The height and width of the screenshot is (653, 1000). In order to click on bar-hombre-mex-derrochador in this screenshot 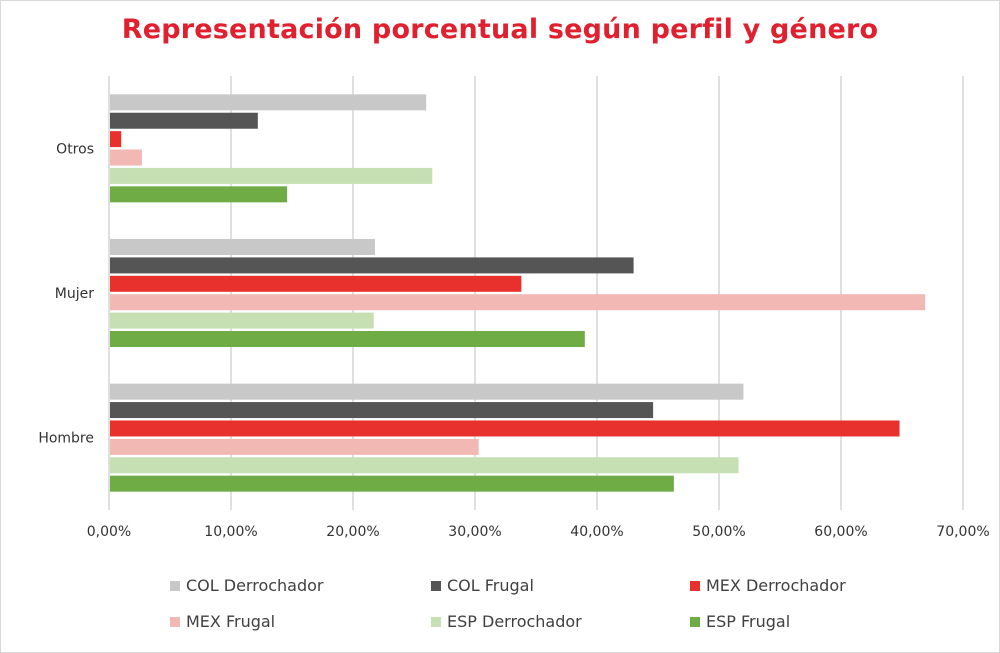, I will do `click(505, 428)`.